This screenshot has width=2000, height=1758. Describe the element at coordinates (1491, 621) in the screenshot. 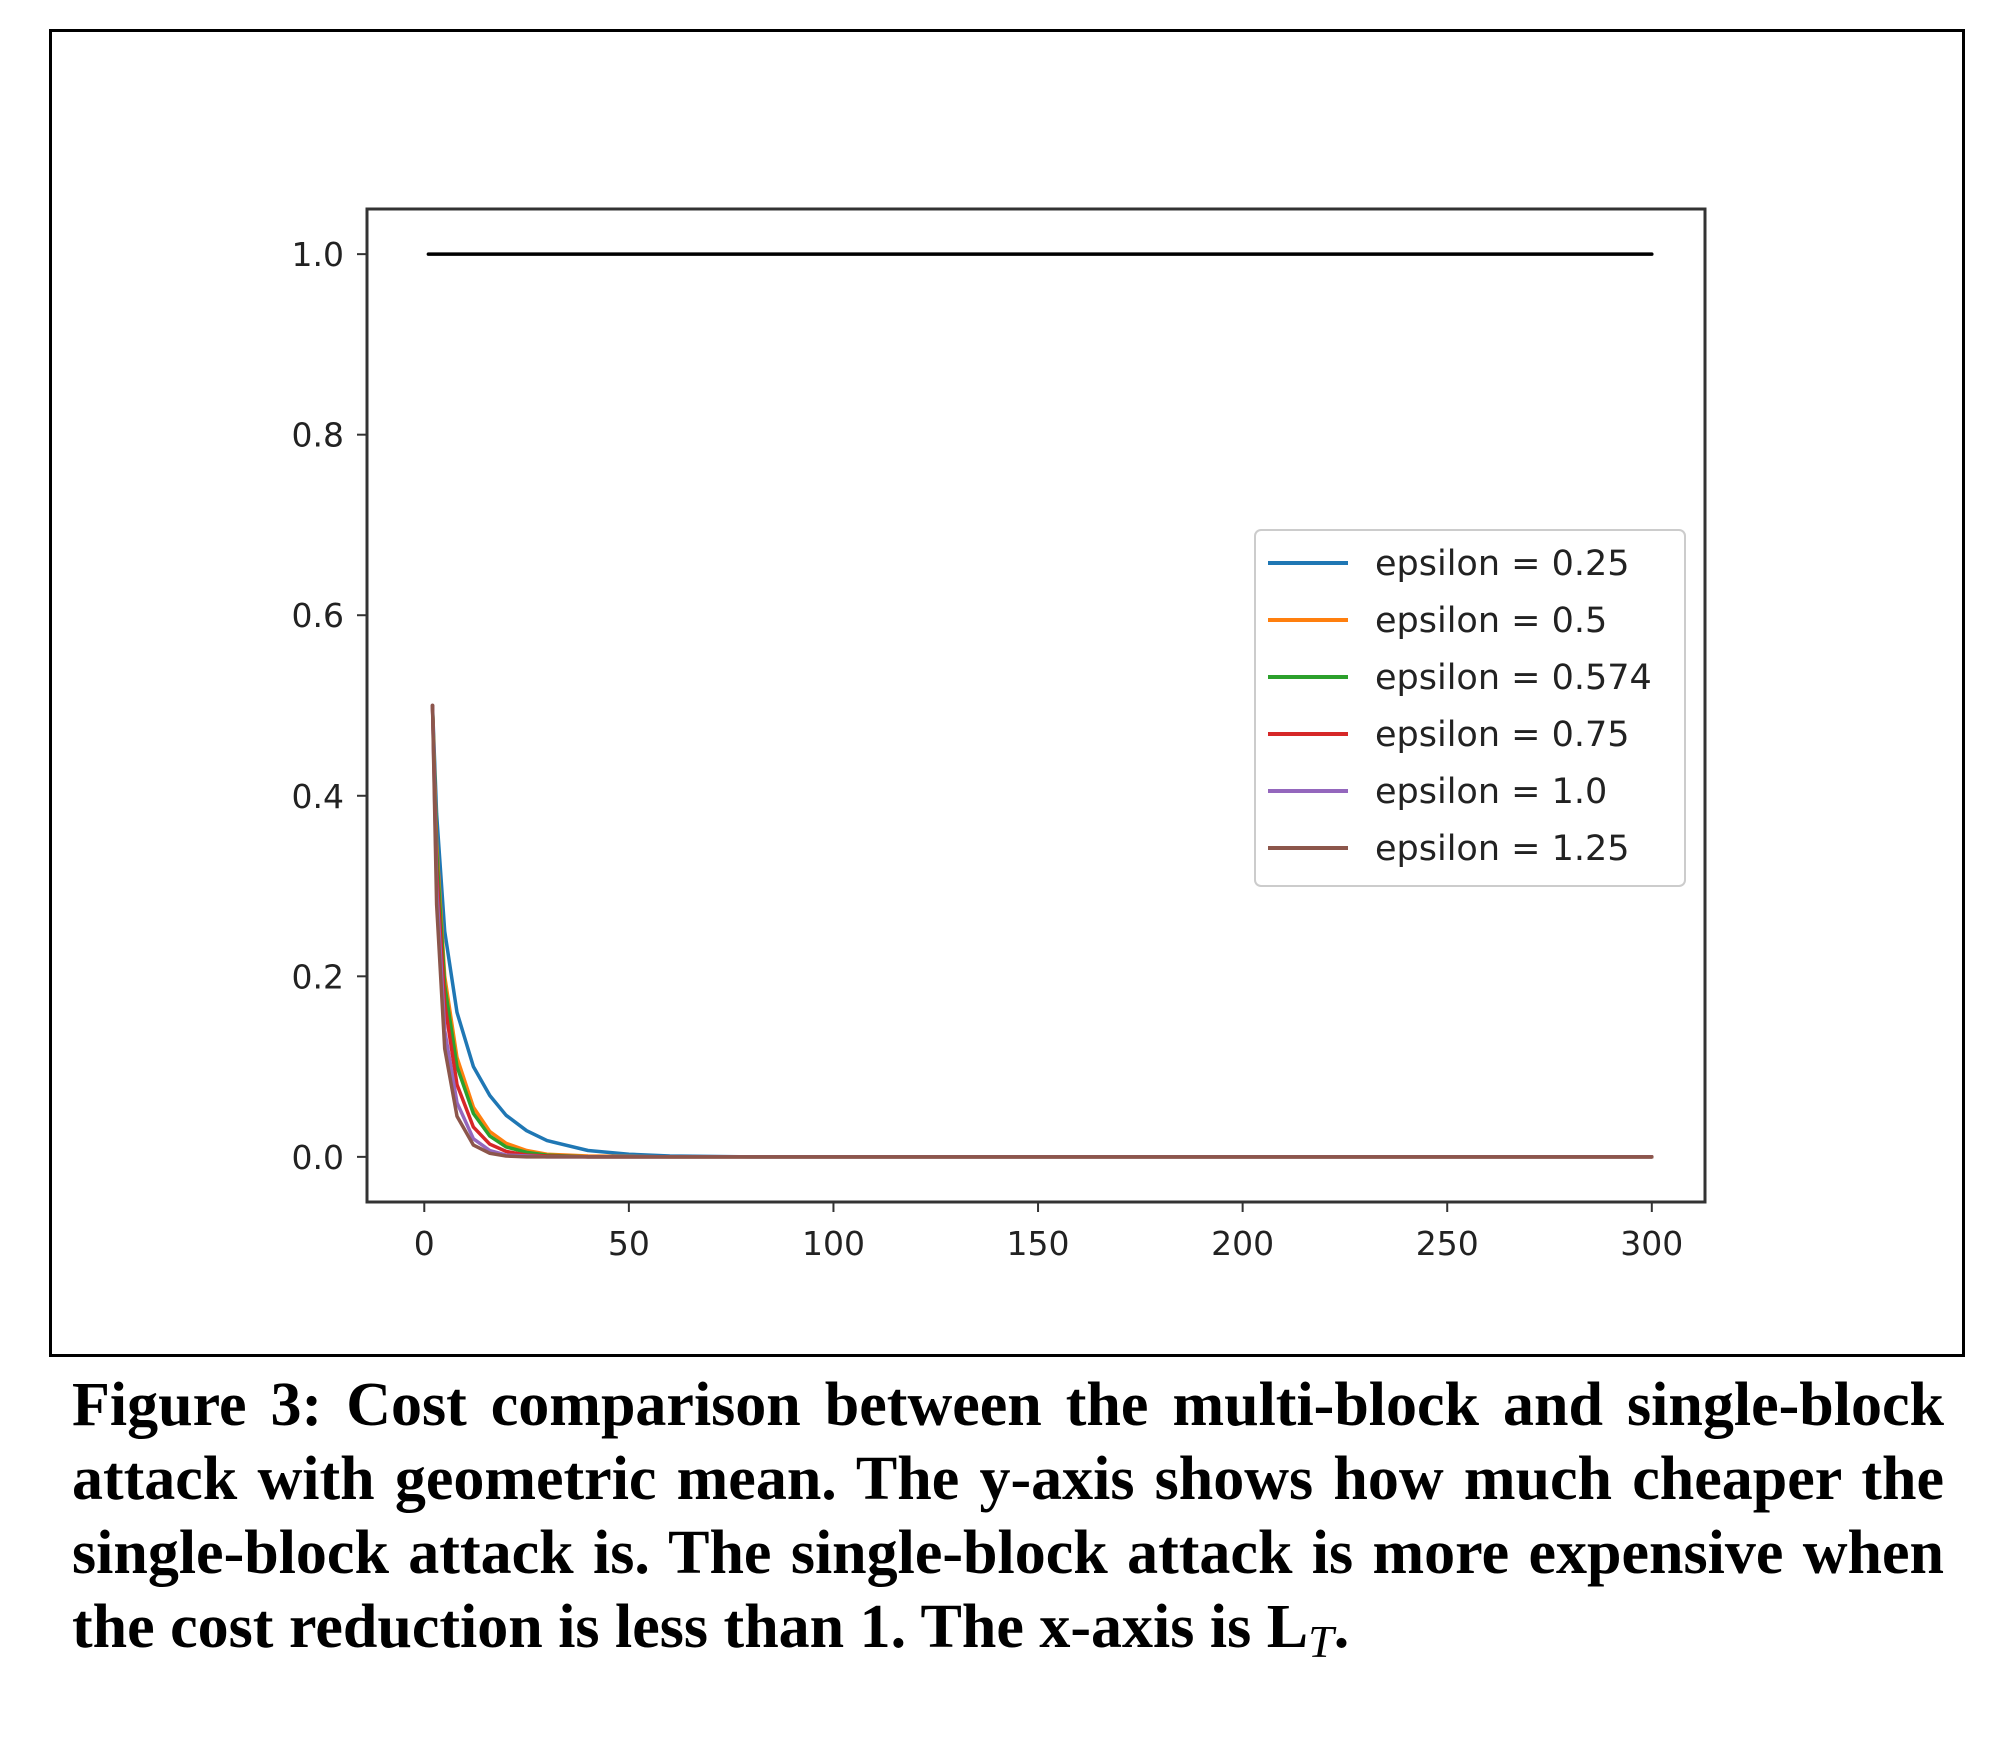

I see `legend-label: epsilon = 0.5` at that location.